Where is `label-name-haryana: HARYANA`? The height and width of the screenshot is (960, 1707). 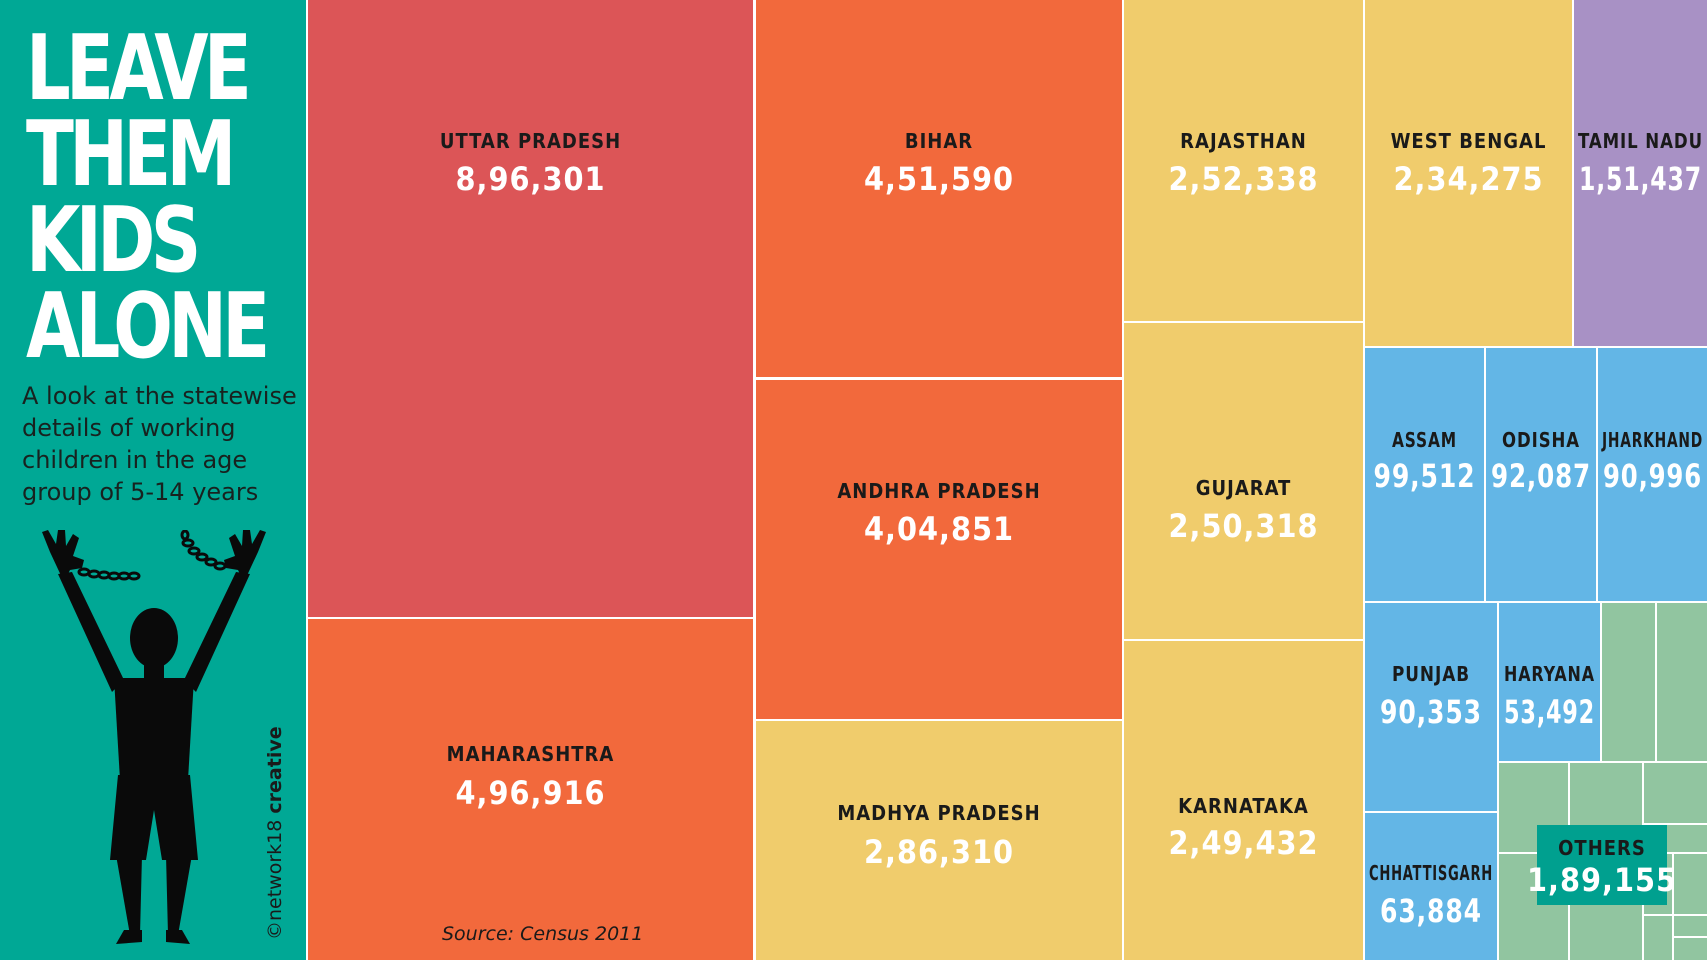
label-name-haryana: HARYANA is located at coordinates (1549, 674).